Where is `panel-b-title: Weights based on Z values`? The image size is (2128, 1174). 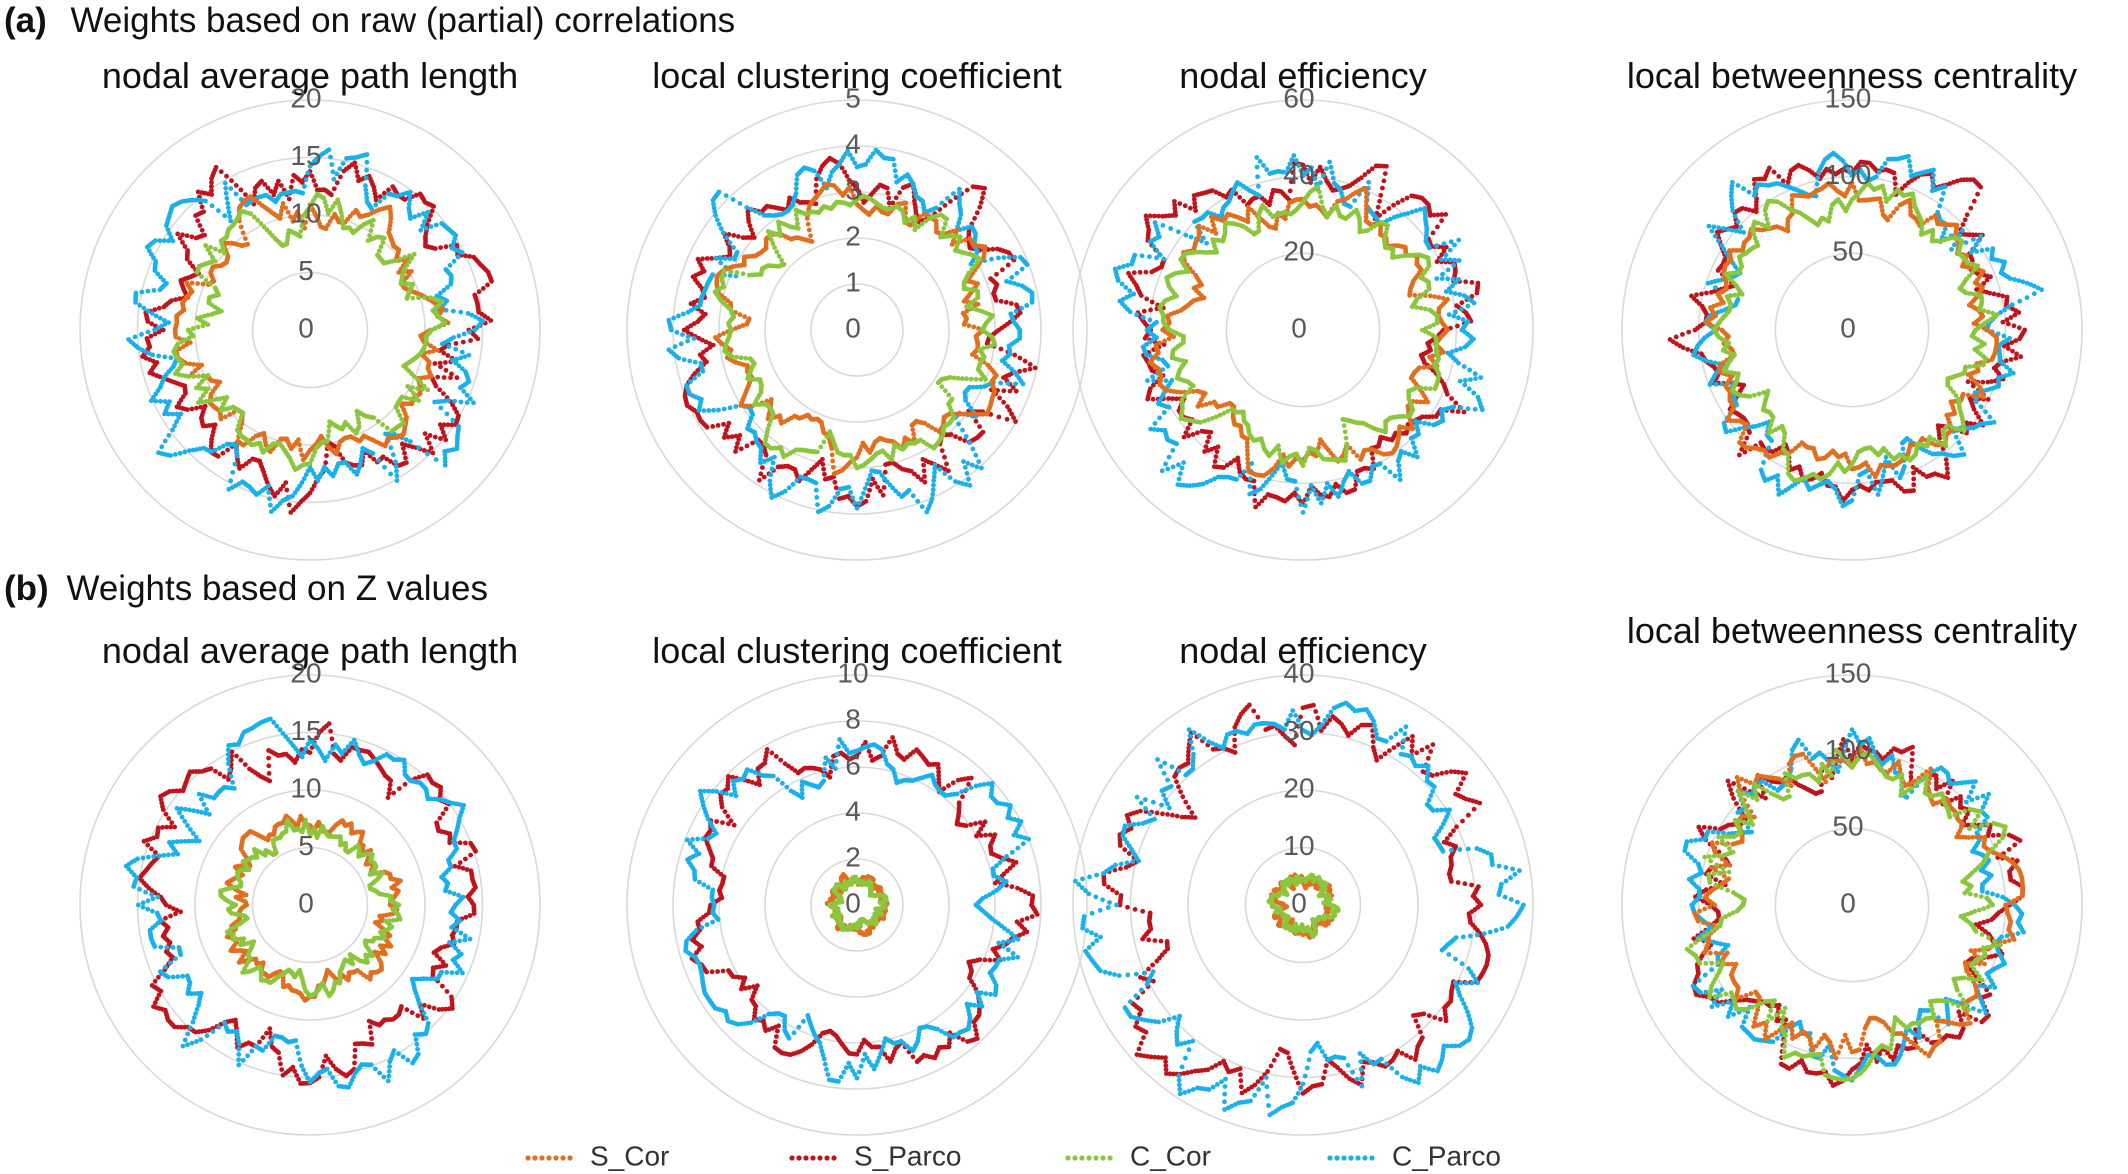
panel-b-title: Weights based on Z values is located at coordinates (277, 588).